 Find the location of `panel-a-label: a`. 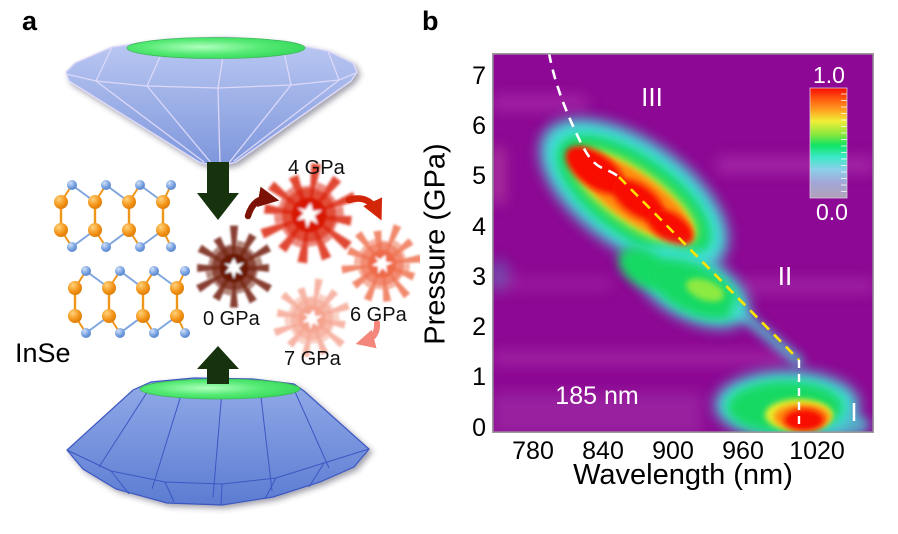

panel-a-label: a is located at coordinates (30, 21).